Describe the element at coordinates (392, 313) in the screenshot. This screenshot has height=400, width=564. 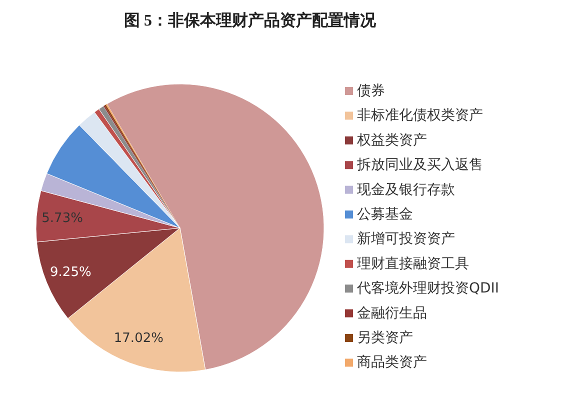
I see `legend-label: 金融衍生品` at that location.